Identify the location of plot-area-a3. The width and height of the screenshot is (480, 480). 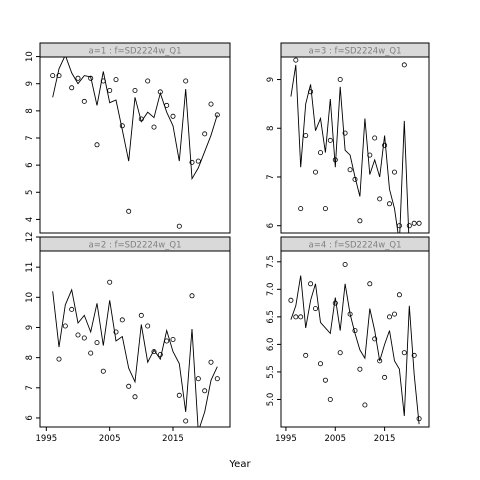
(356, 145).